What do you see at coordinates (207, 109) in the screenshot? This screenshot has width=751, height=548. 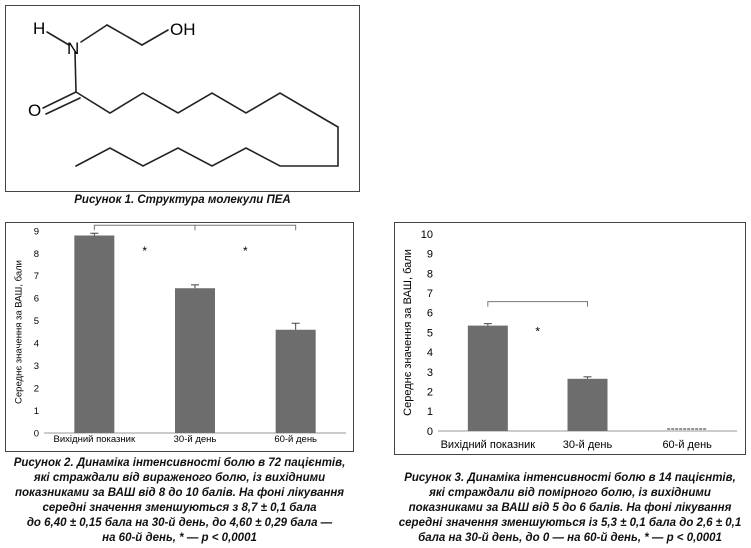 I see `carbon-chain-upper` at bounding box center [207, 109].